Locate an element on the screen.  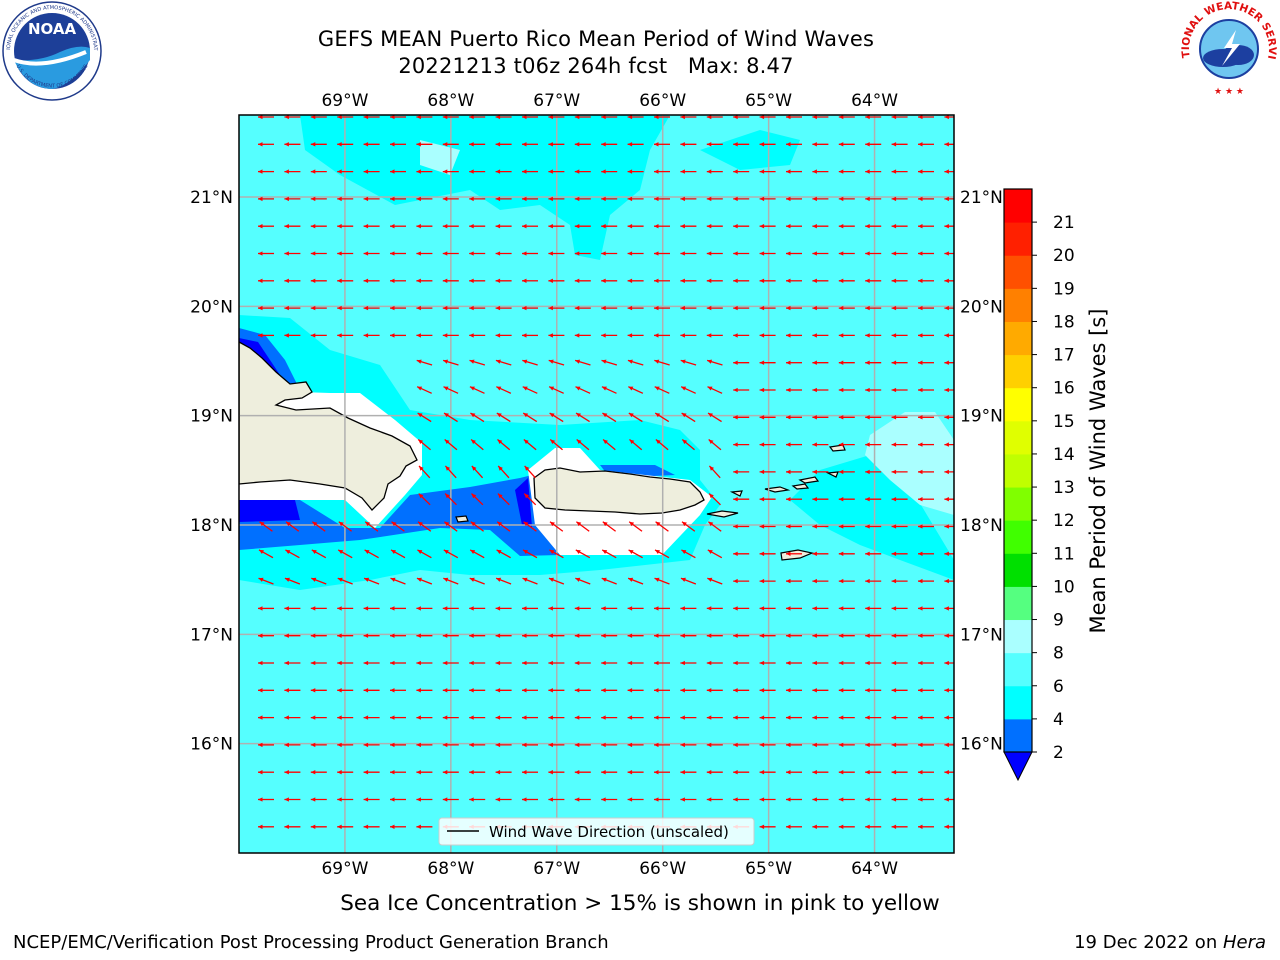
vector-legend: Wind Wave Direction (unscaled) is located at coordinates (596, 831).